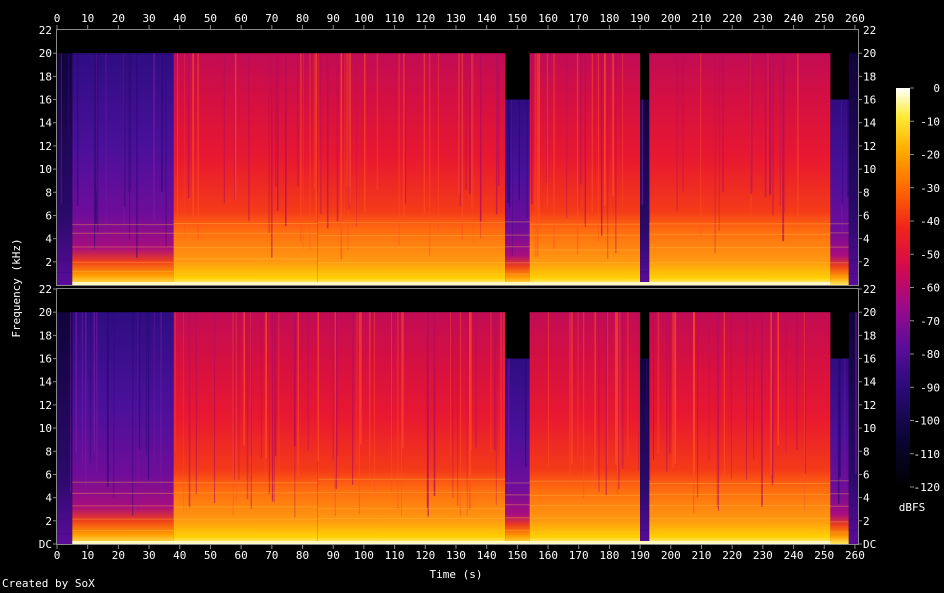 This screenshot has height=593, width=944. Describe the element at coordinates (517, 555) in the screenshot. I see `x-tick-label-bottom: 150` at that location.